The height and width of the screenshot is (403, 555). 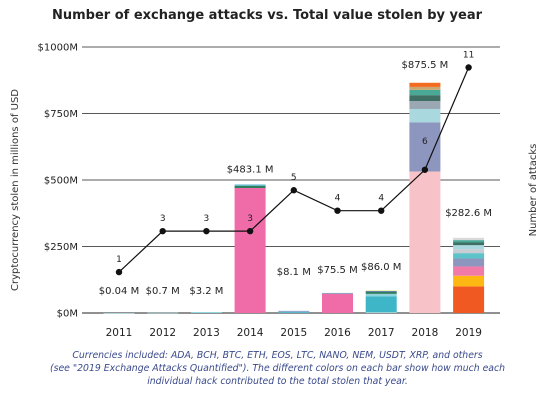 I want to click on y-tick-label: $500M, so click(x=61, y=181).